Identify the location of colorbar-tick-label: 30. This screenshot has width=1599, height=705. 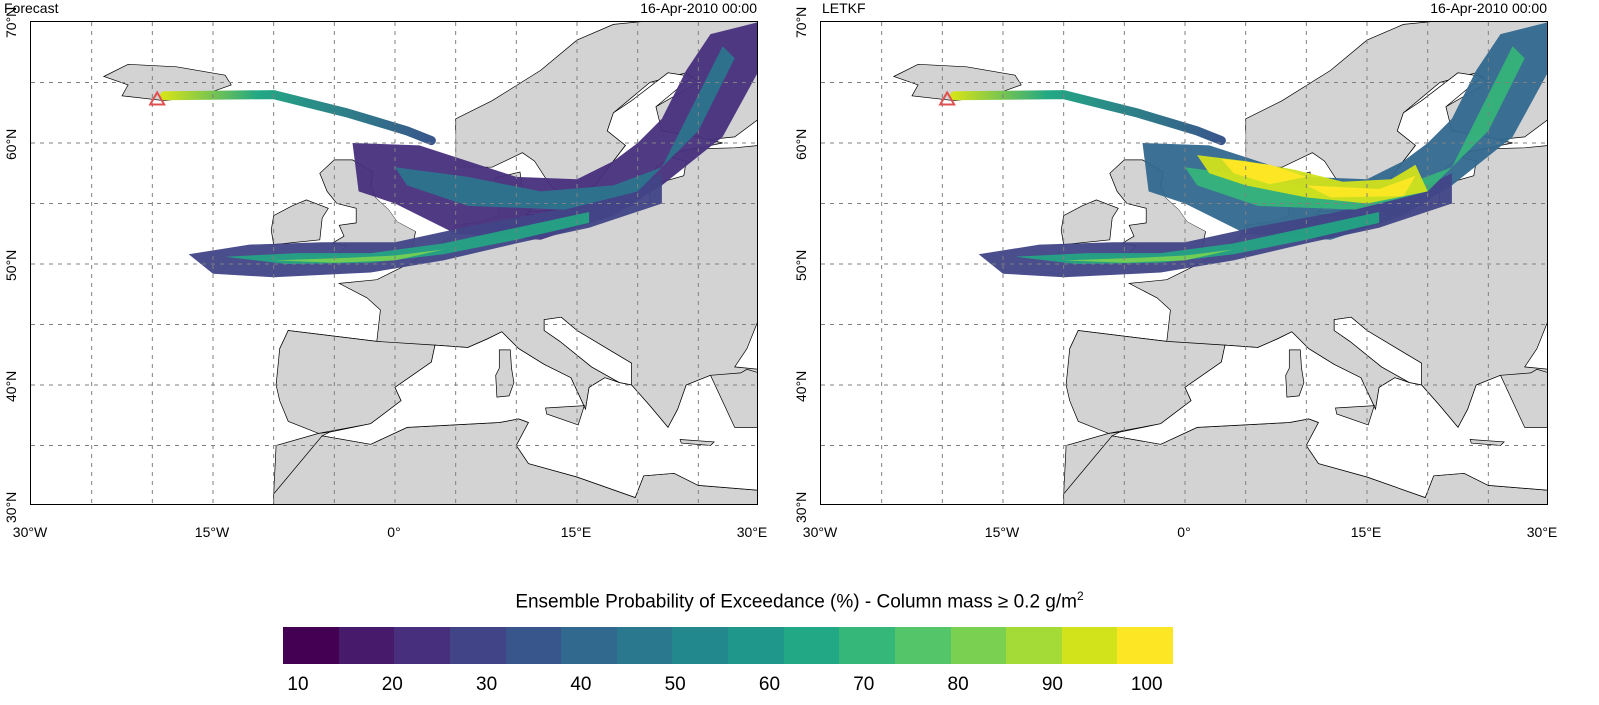
(487, 684).